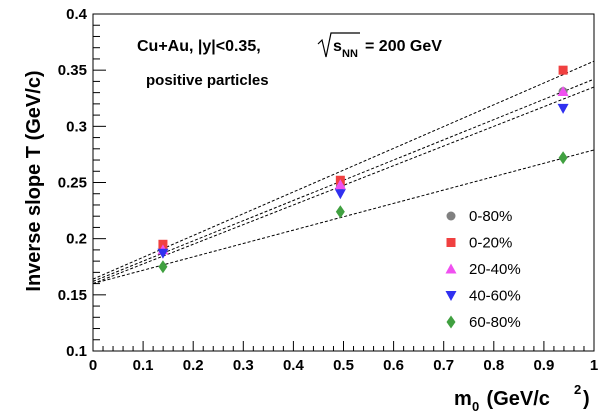 The width and height of the screenshot is (604, 417). Describe the element at coordinates (72, 295) in the screenshot. I see `y-tick-label: 0.15` at that location.